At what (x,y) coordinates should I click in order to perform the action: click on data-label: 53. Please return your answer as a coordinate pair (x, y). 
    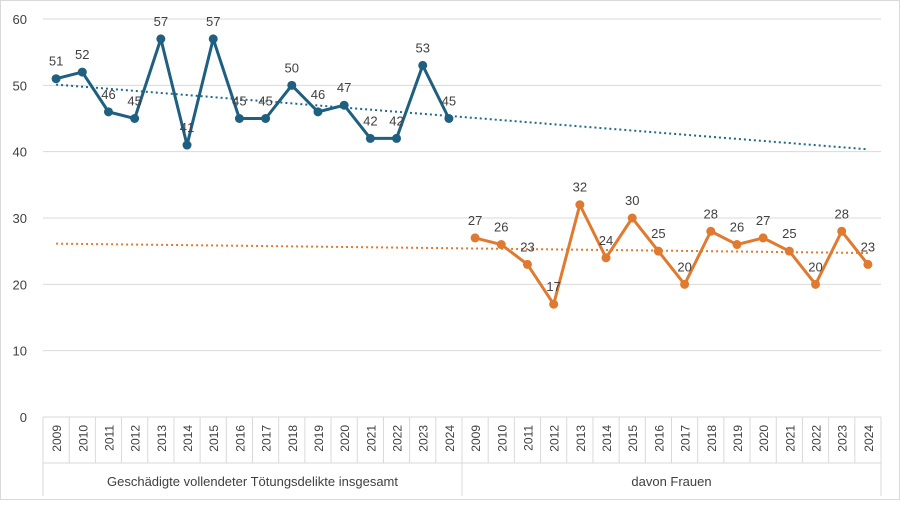
    Looking at the image, I should click on (422, 47).